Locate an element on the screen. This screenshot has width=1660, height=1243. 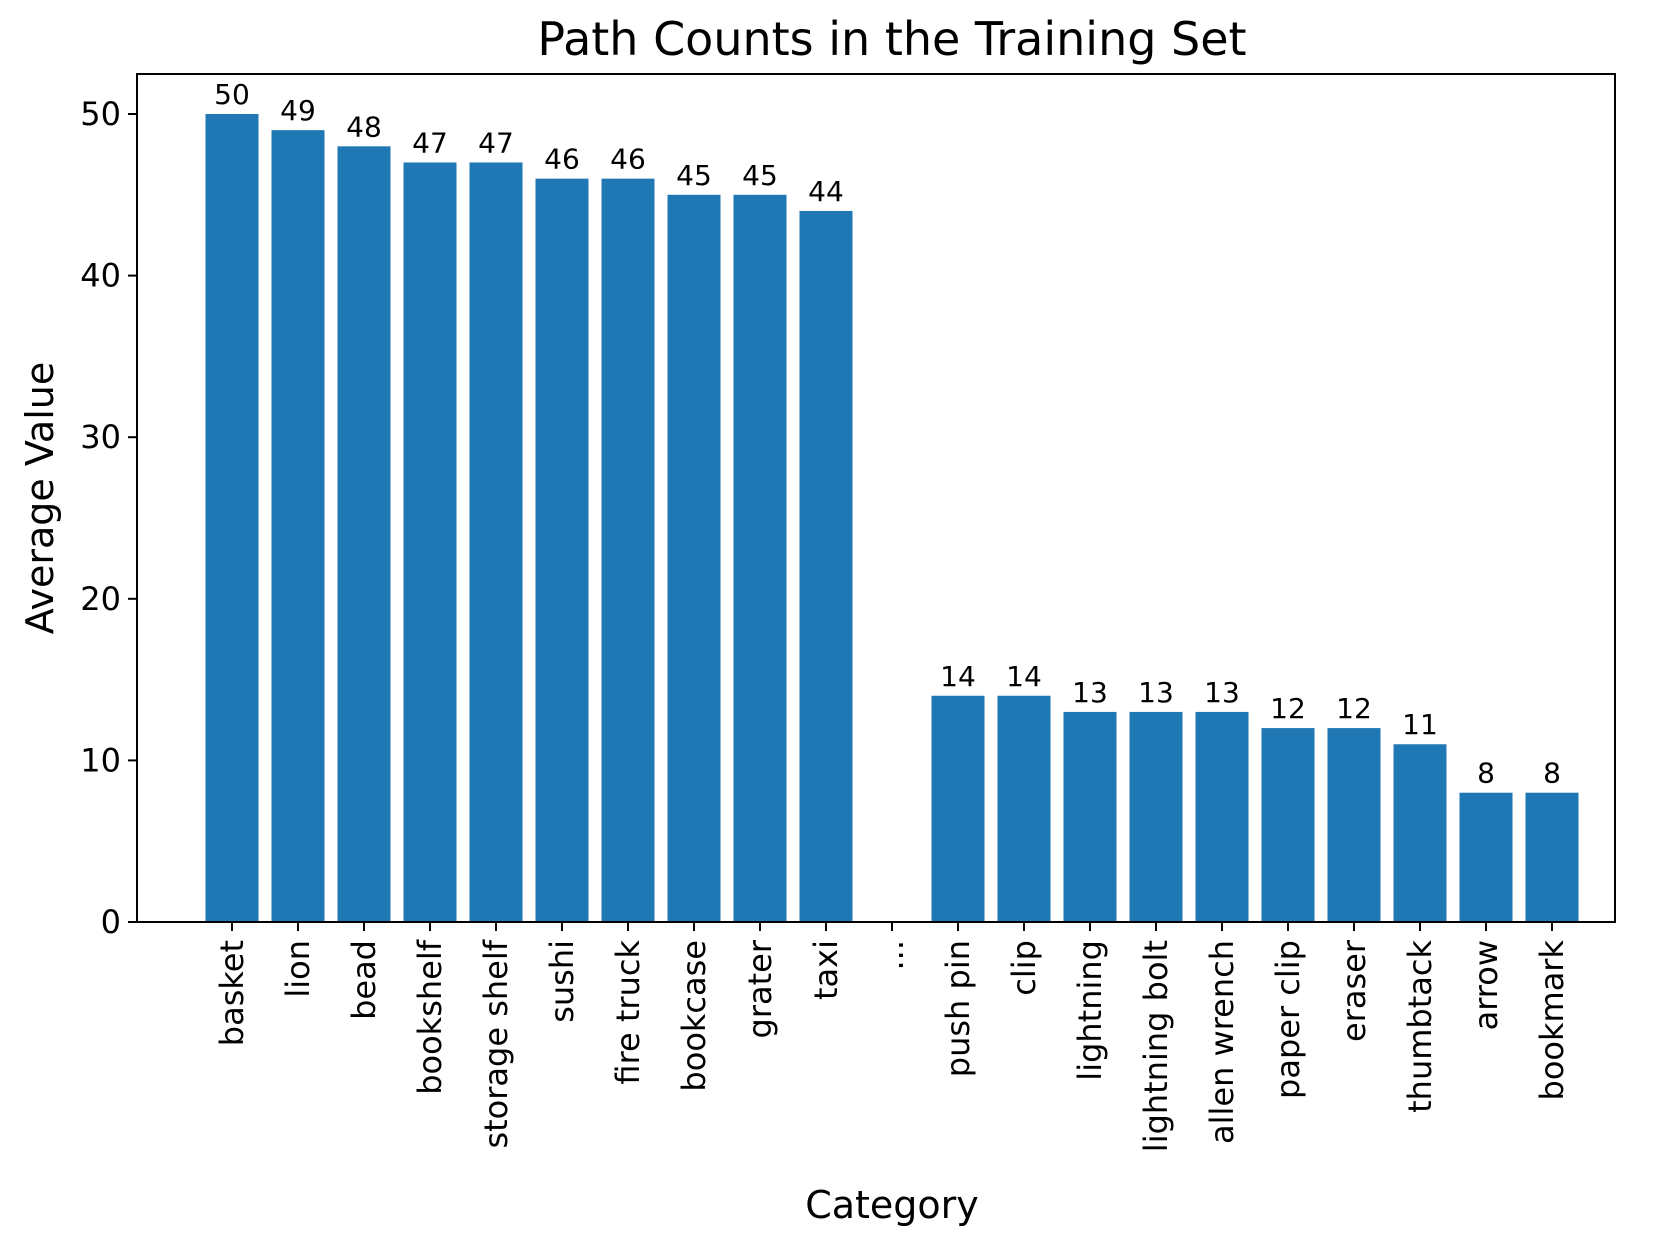
y-tick-label: 10 is located at coordinates (100, 760).